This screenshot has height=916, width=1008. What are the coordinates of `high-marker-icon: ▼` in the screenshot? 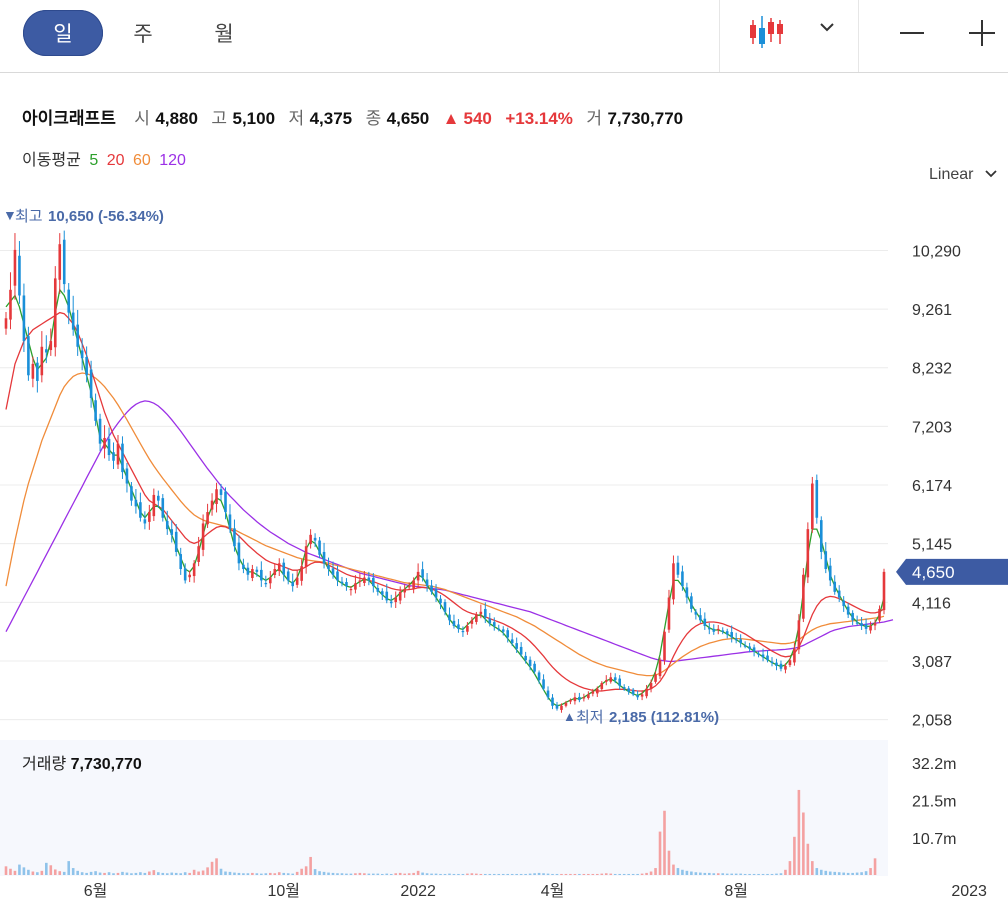 It's located at (10, 215).